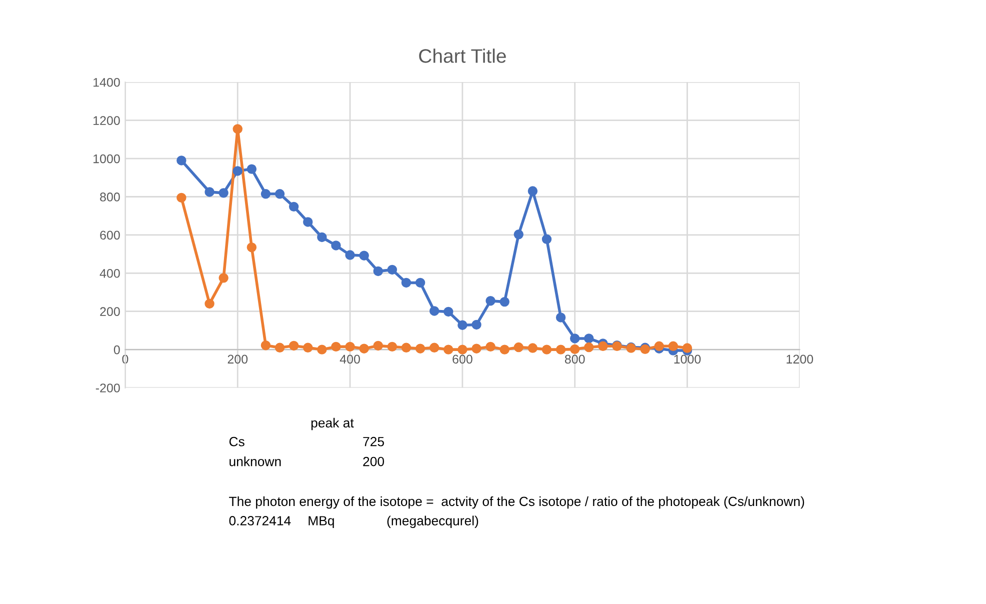 The width and height of the screenshot is (986, 604). I want to click on y-tick-label: 1200, so click(107, 120).